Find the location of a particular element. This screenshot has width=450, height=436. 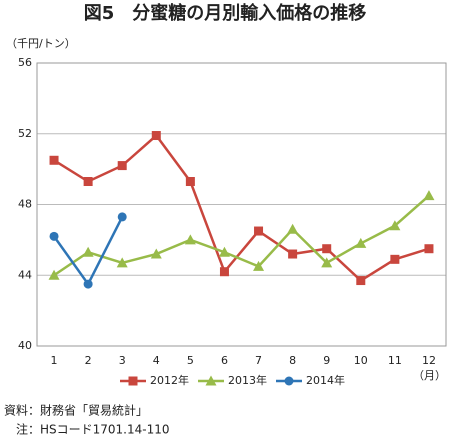

x-tick-label: 11 is located at coordinates (395, 360).